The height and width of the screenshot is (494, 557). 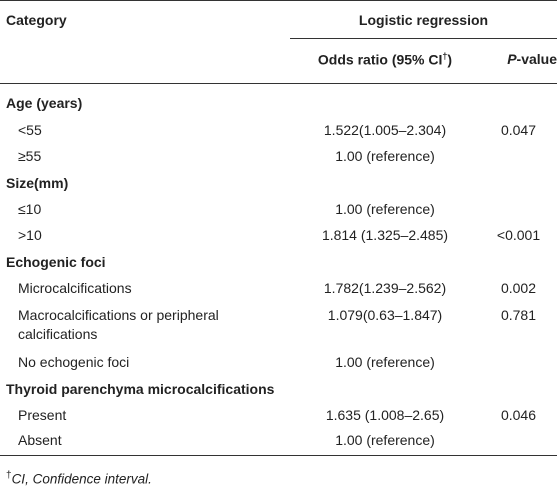 What do you see at coordinates (278, 83) in the screenshot?
I see `header-rule` at bounding box center [278, 83].